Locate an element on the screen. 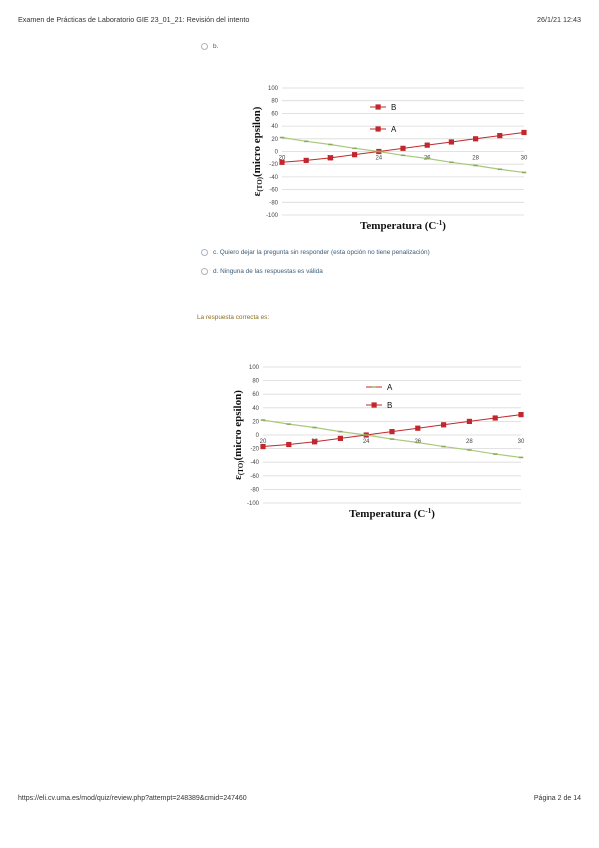 The width and height of the screenshot is (599, 848). correct-answer-label: La respuesta correcta es: is located at coordinates (233, 317).